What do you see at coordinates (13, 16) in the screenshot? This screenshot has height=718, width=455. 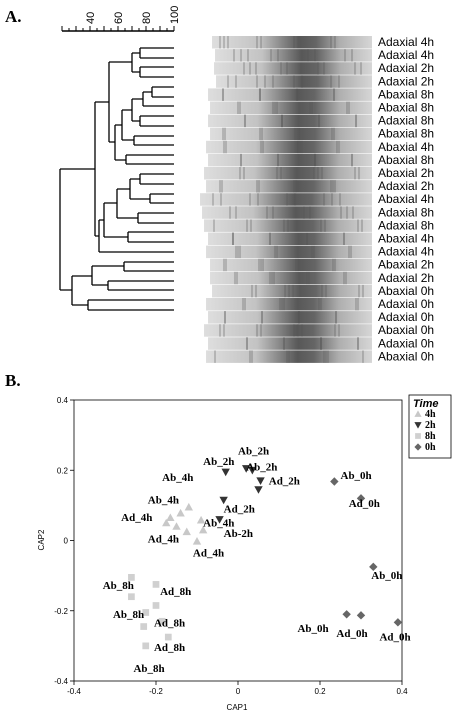 I see `panel-a-label: A.` at bounding box center [13, 16].